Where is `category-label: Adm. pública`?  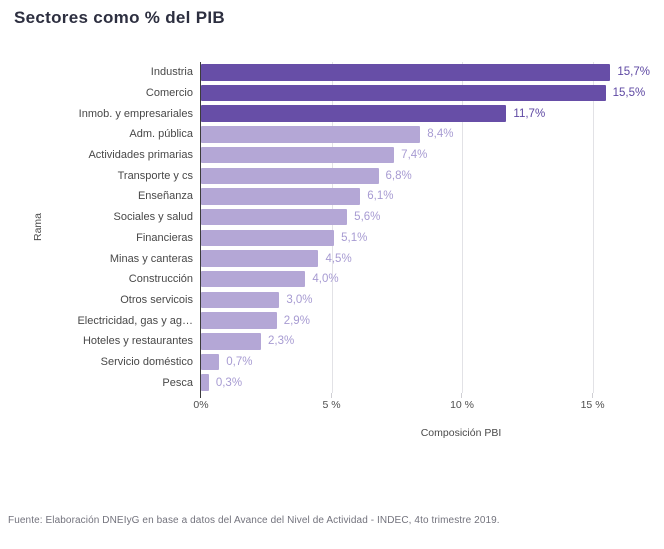 category-label: Adm. pública is located at coordinates (161, 134).